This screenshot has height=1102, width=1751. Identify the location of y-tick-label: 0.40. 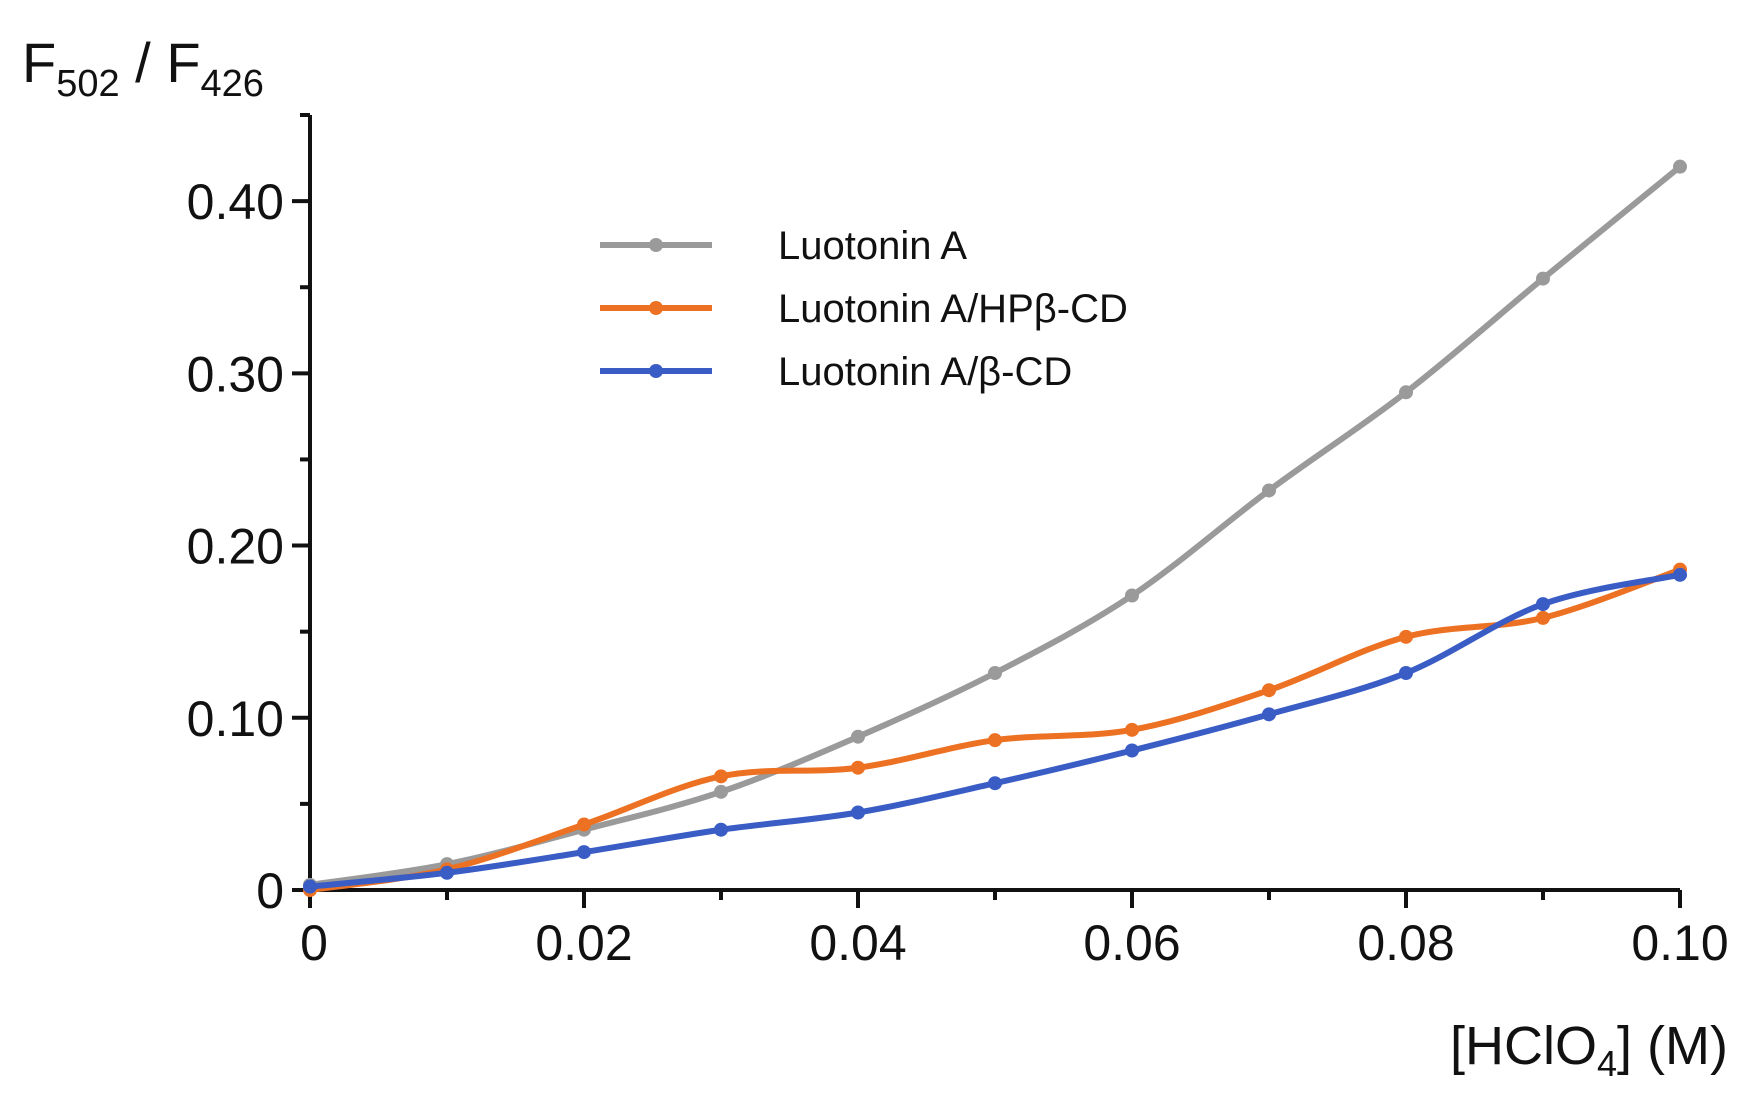
(235, 202).